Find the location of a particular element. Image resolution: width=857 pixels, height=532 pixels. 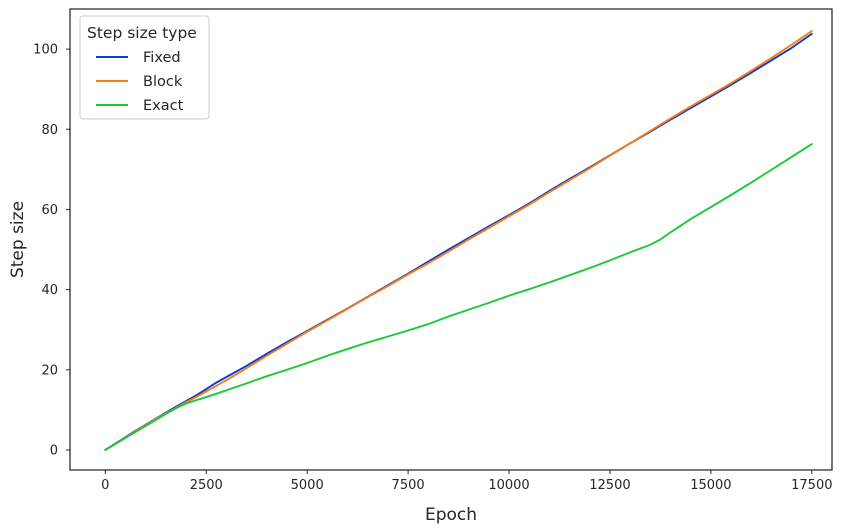

y-tick-label: 100 is located at coordinates (45, 50).